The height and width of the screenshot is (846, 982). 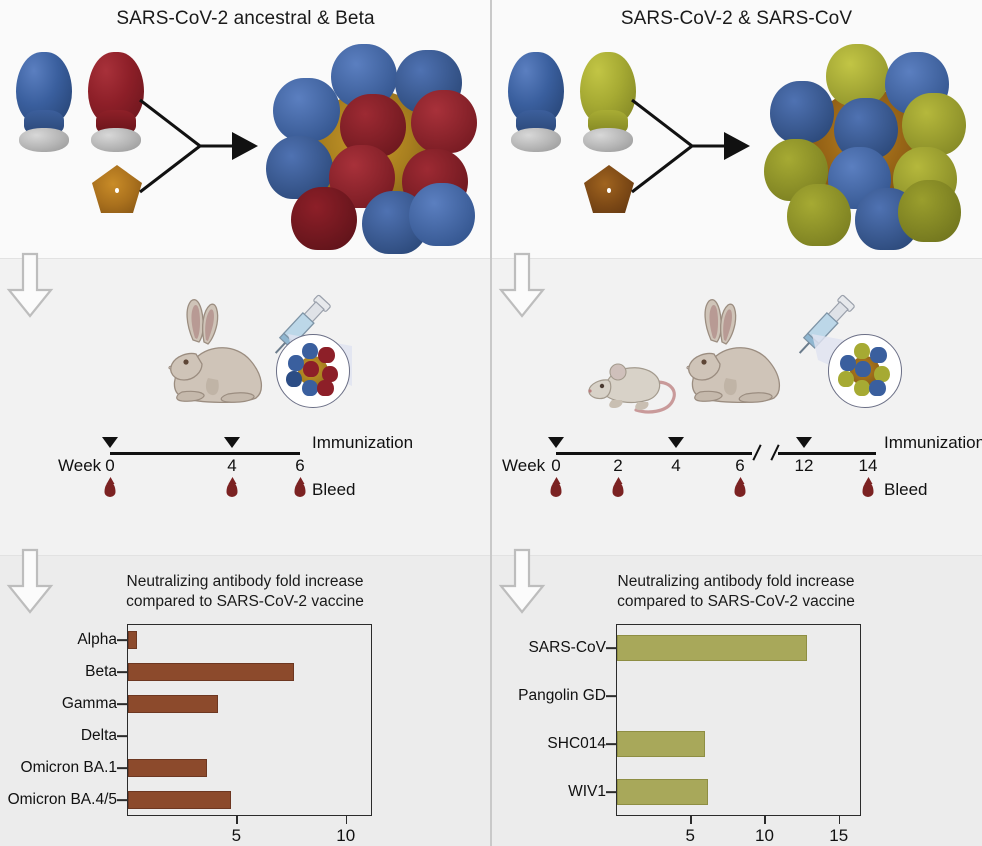 I want to click on chart-right-title-line1: Neutralizing antibody fold increase, so click(x=736, y=581).